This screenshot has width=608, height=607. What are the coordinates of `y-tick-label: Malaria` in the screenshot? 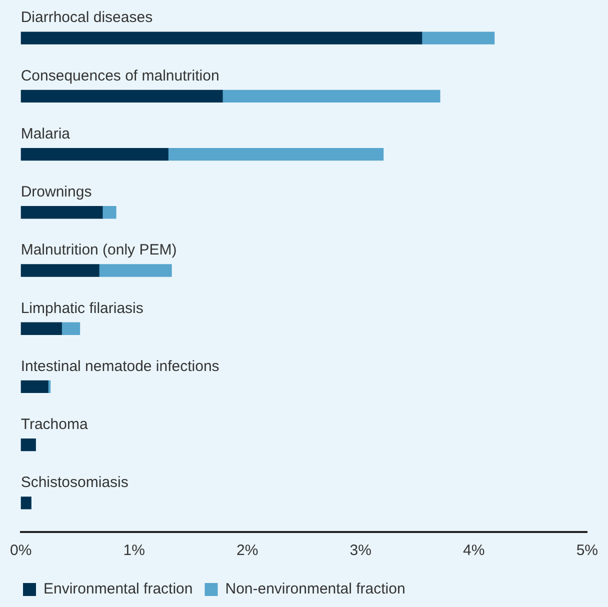 It's located at (45, 133).